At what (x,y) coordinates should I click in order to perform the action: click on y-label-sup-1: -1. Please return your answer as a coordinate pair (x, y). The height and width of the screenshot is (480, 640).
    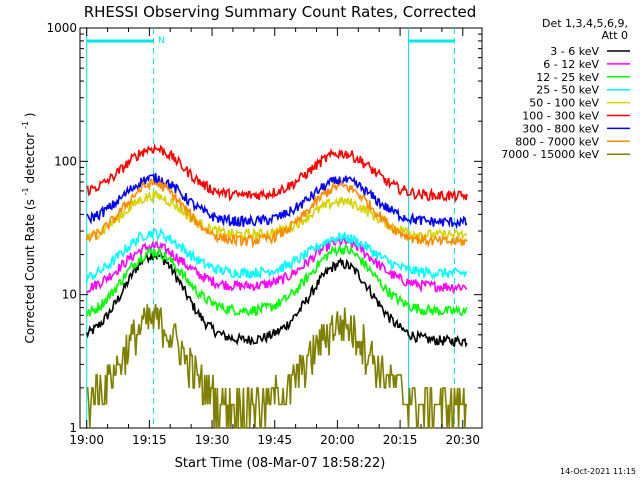
    Looking at the image, I should click on (25, 191).